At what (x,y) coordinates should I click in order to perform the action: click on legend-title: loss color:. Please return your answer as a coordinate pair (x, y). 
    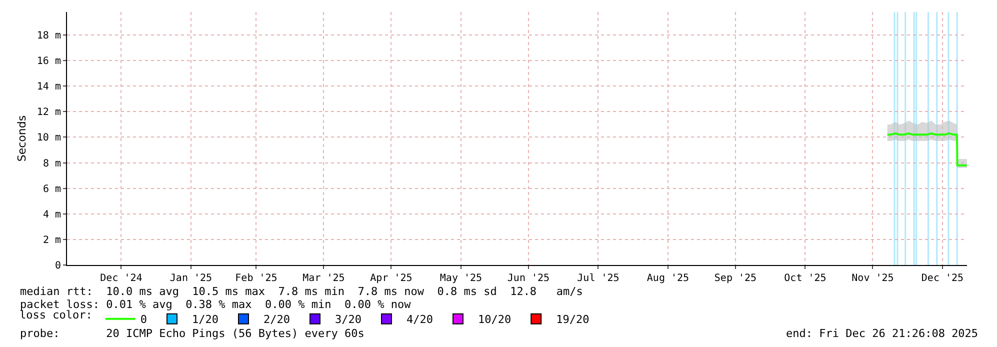
    Looking at the image, I should click on (56, 315).